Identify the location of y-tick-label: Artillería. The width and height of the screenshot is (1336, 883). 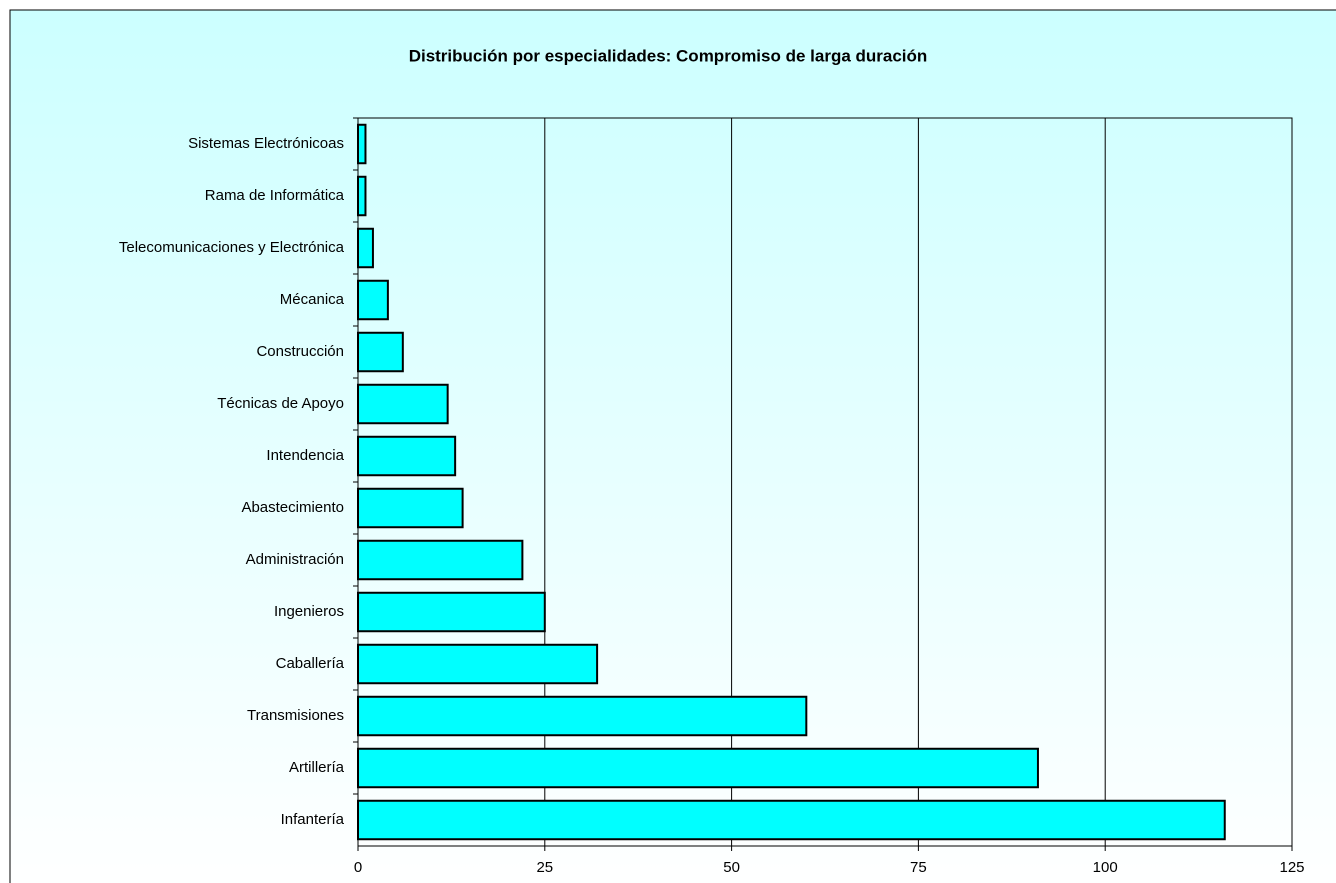
(317, 767).